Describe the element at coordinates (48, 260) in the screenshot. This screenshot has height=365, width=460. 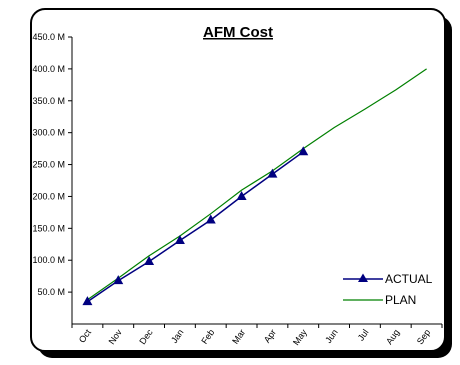
I see `y-tick-label: 100.0 M` at that location.